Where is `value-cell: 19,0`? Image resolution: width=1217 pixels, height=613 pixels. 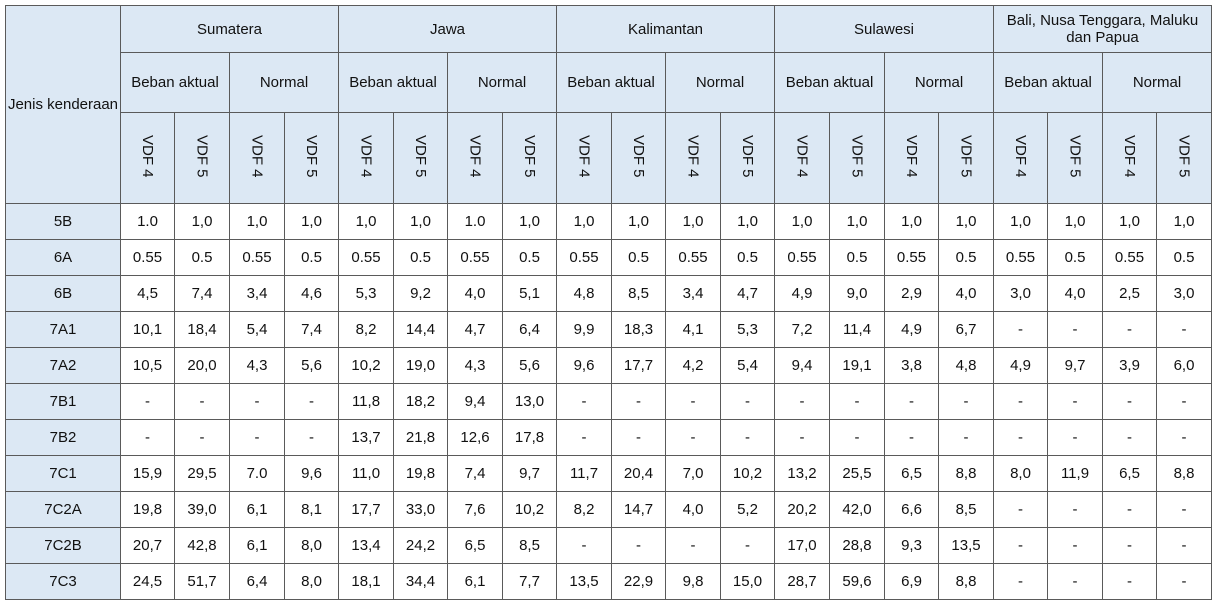
value-cell: 19,0 is located at coordinates (420, 365).